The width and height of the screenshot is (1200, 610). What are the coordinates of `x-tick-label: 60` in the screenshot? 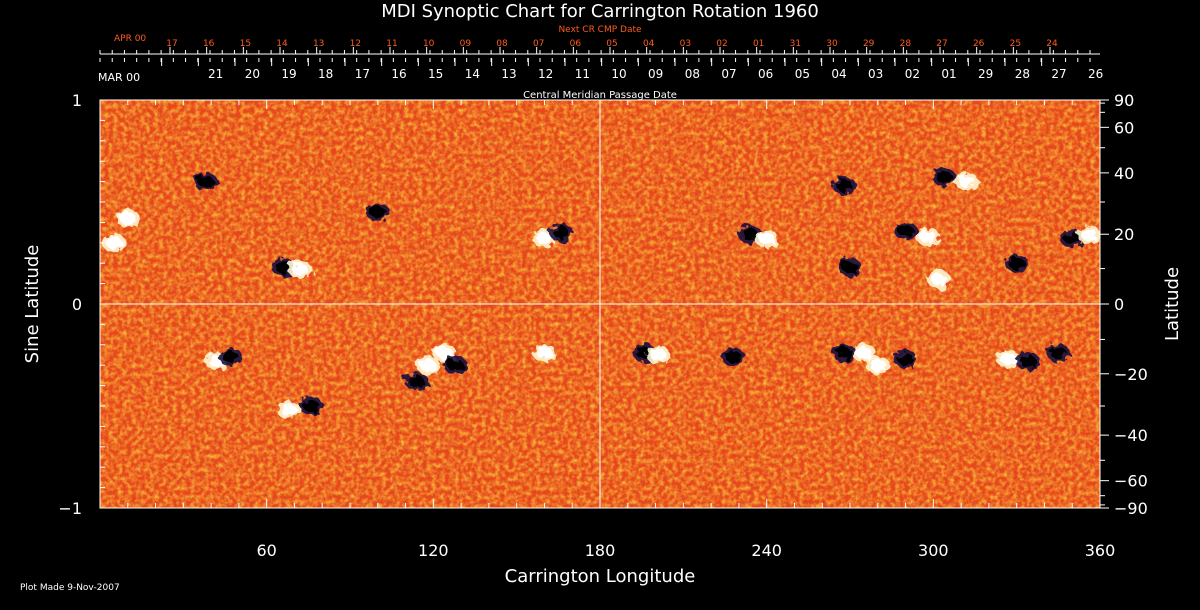 It's located at (266, 550).